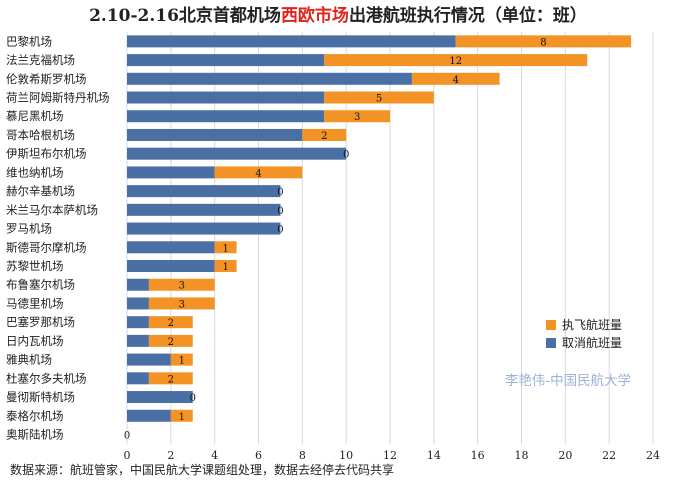 The height and width of the screenshot is (489, 676). I want to click on watermark: 李艳伟-中国民航大学, so click(568, 381).